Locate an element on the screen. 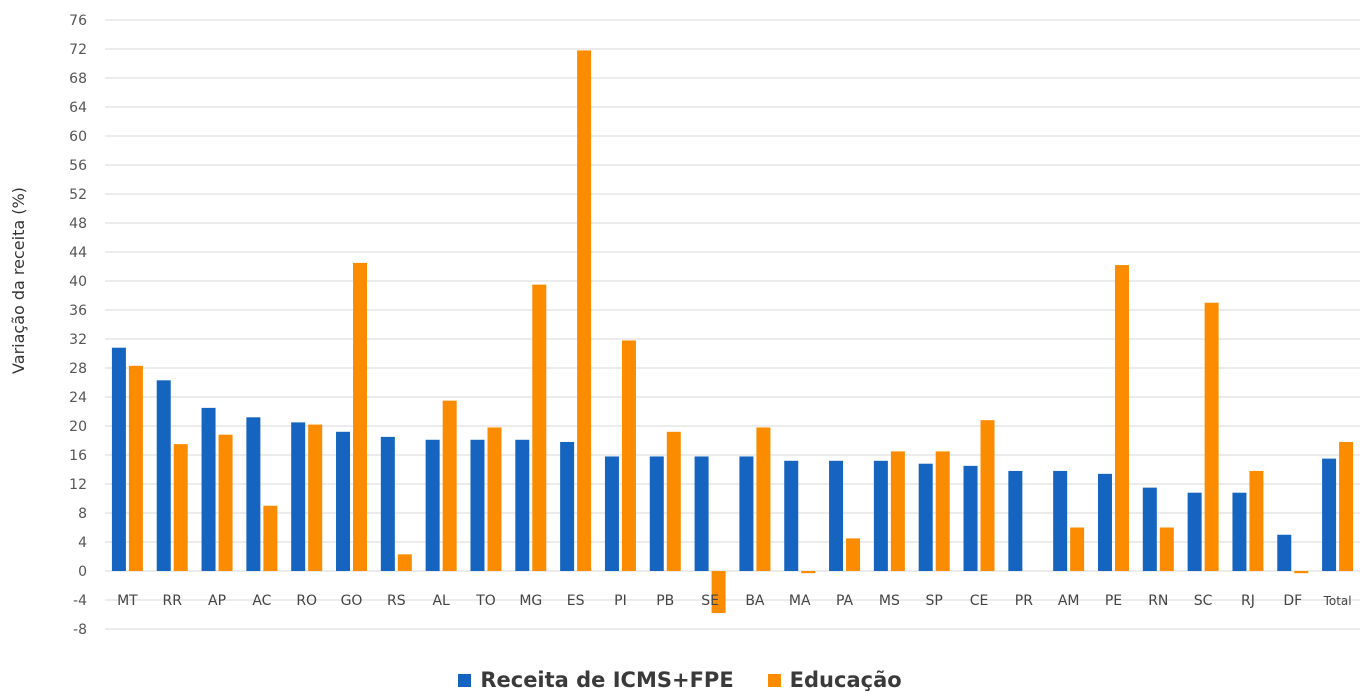 Image resolution: width=1360 pixels, height=695 pixels. bar-series-1-df is located at coordinates (1284, 552).